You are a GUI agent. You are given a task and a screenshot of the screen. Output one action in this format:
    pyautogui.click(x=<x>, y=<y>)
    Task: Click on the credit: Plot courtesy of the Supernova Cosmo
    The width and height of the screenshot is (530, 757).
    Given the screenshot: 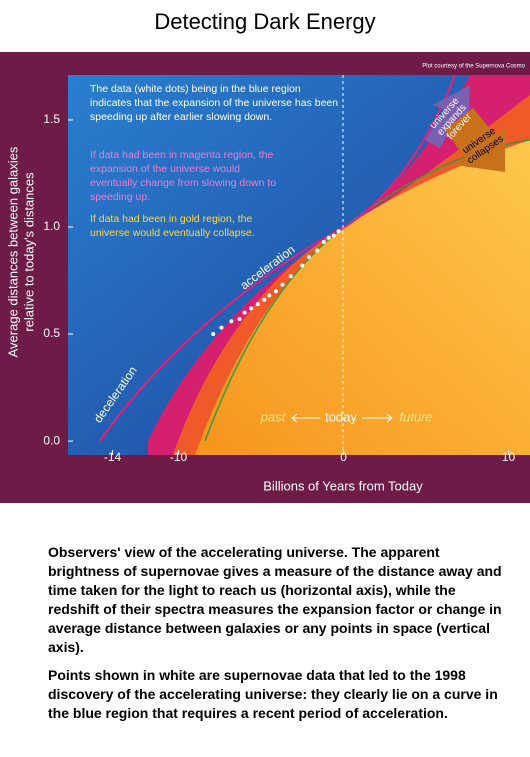 What is the action you would take?
    pyautogui.click(x=473, y=67)
    